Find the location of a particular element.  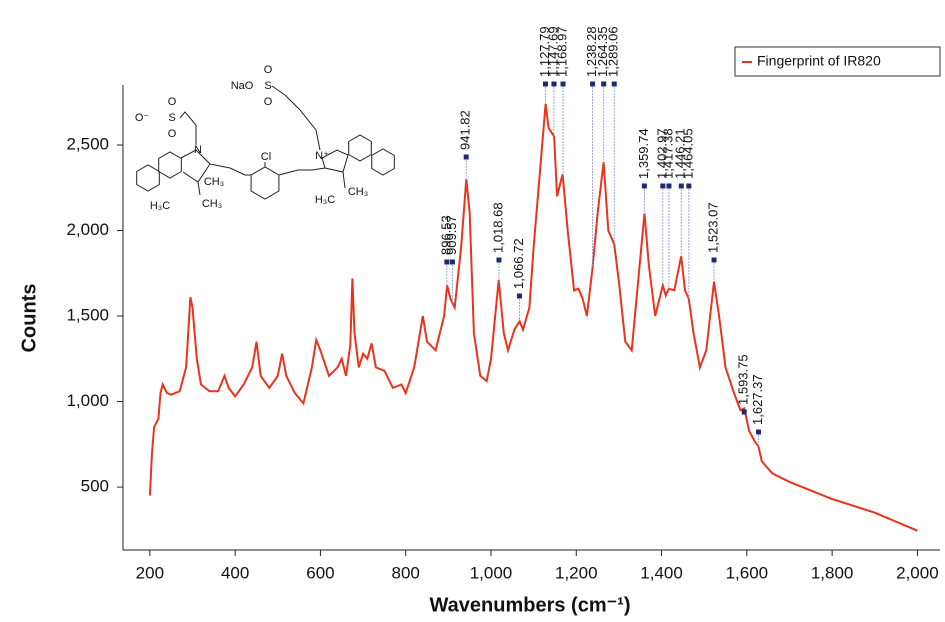

annotation-label: 896.53 is located at coordinates (445, 235).